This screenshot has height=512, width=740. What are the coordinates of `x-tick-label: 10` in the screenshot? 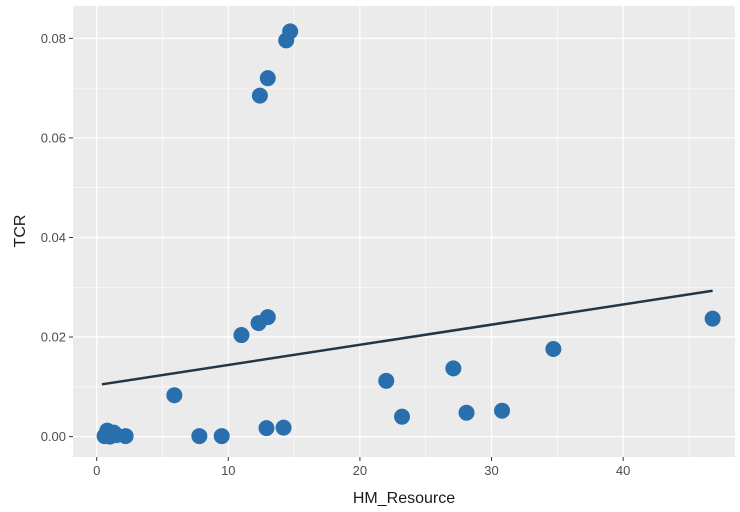 It's located at (228, 470).